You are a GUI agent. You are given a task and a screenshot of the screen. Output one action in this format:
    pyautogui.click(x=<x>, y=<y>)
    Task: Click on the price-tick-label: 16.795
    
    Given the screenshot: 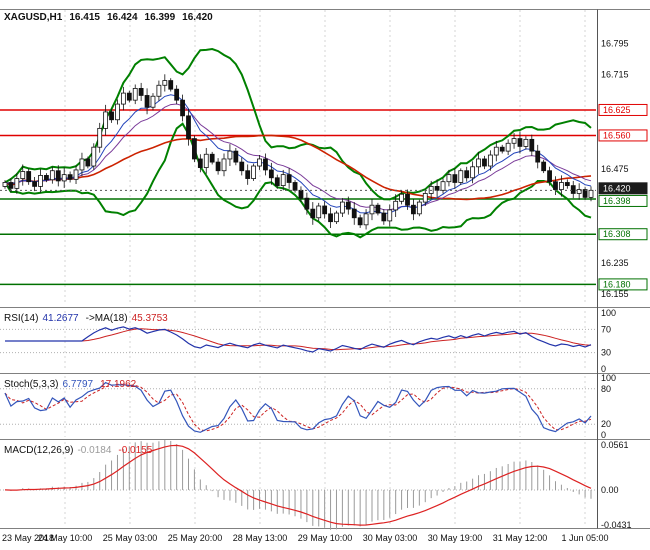 What is the action you would take?
    pyautogui.click(x=615, y=43)
    